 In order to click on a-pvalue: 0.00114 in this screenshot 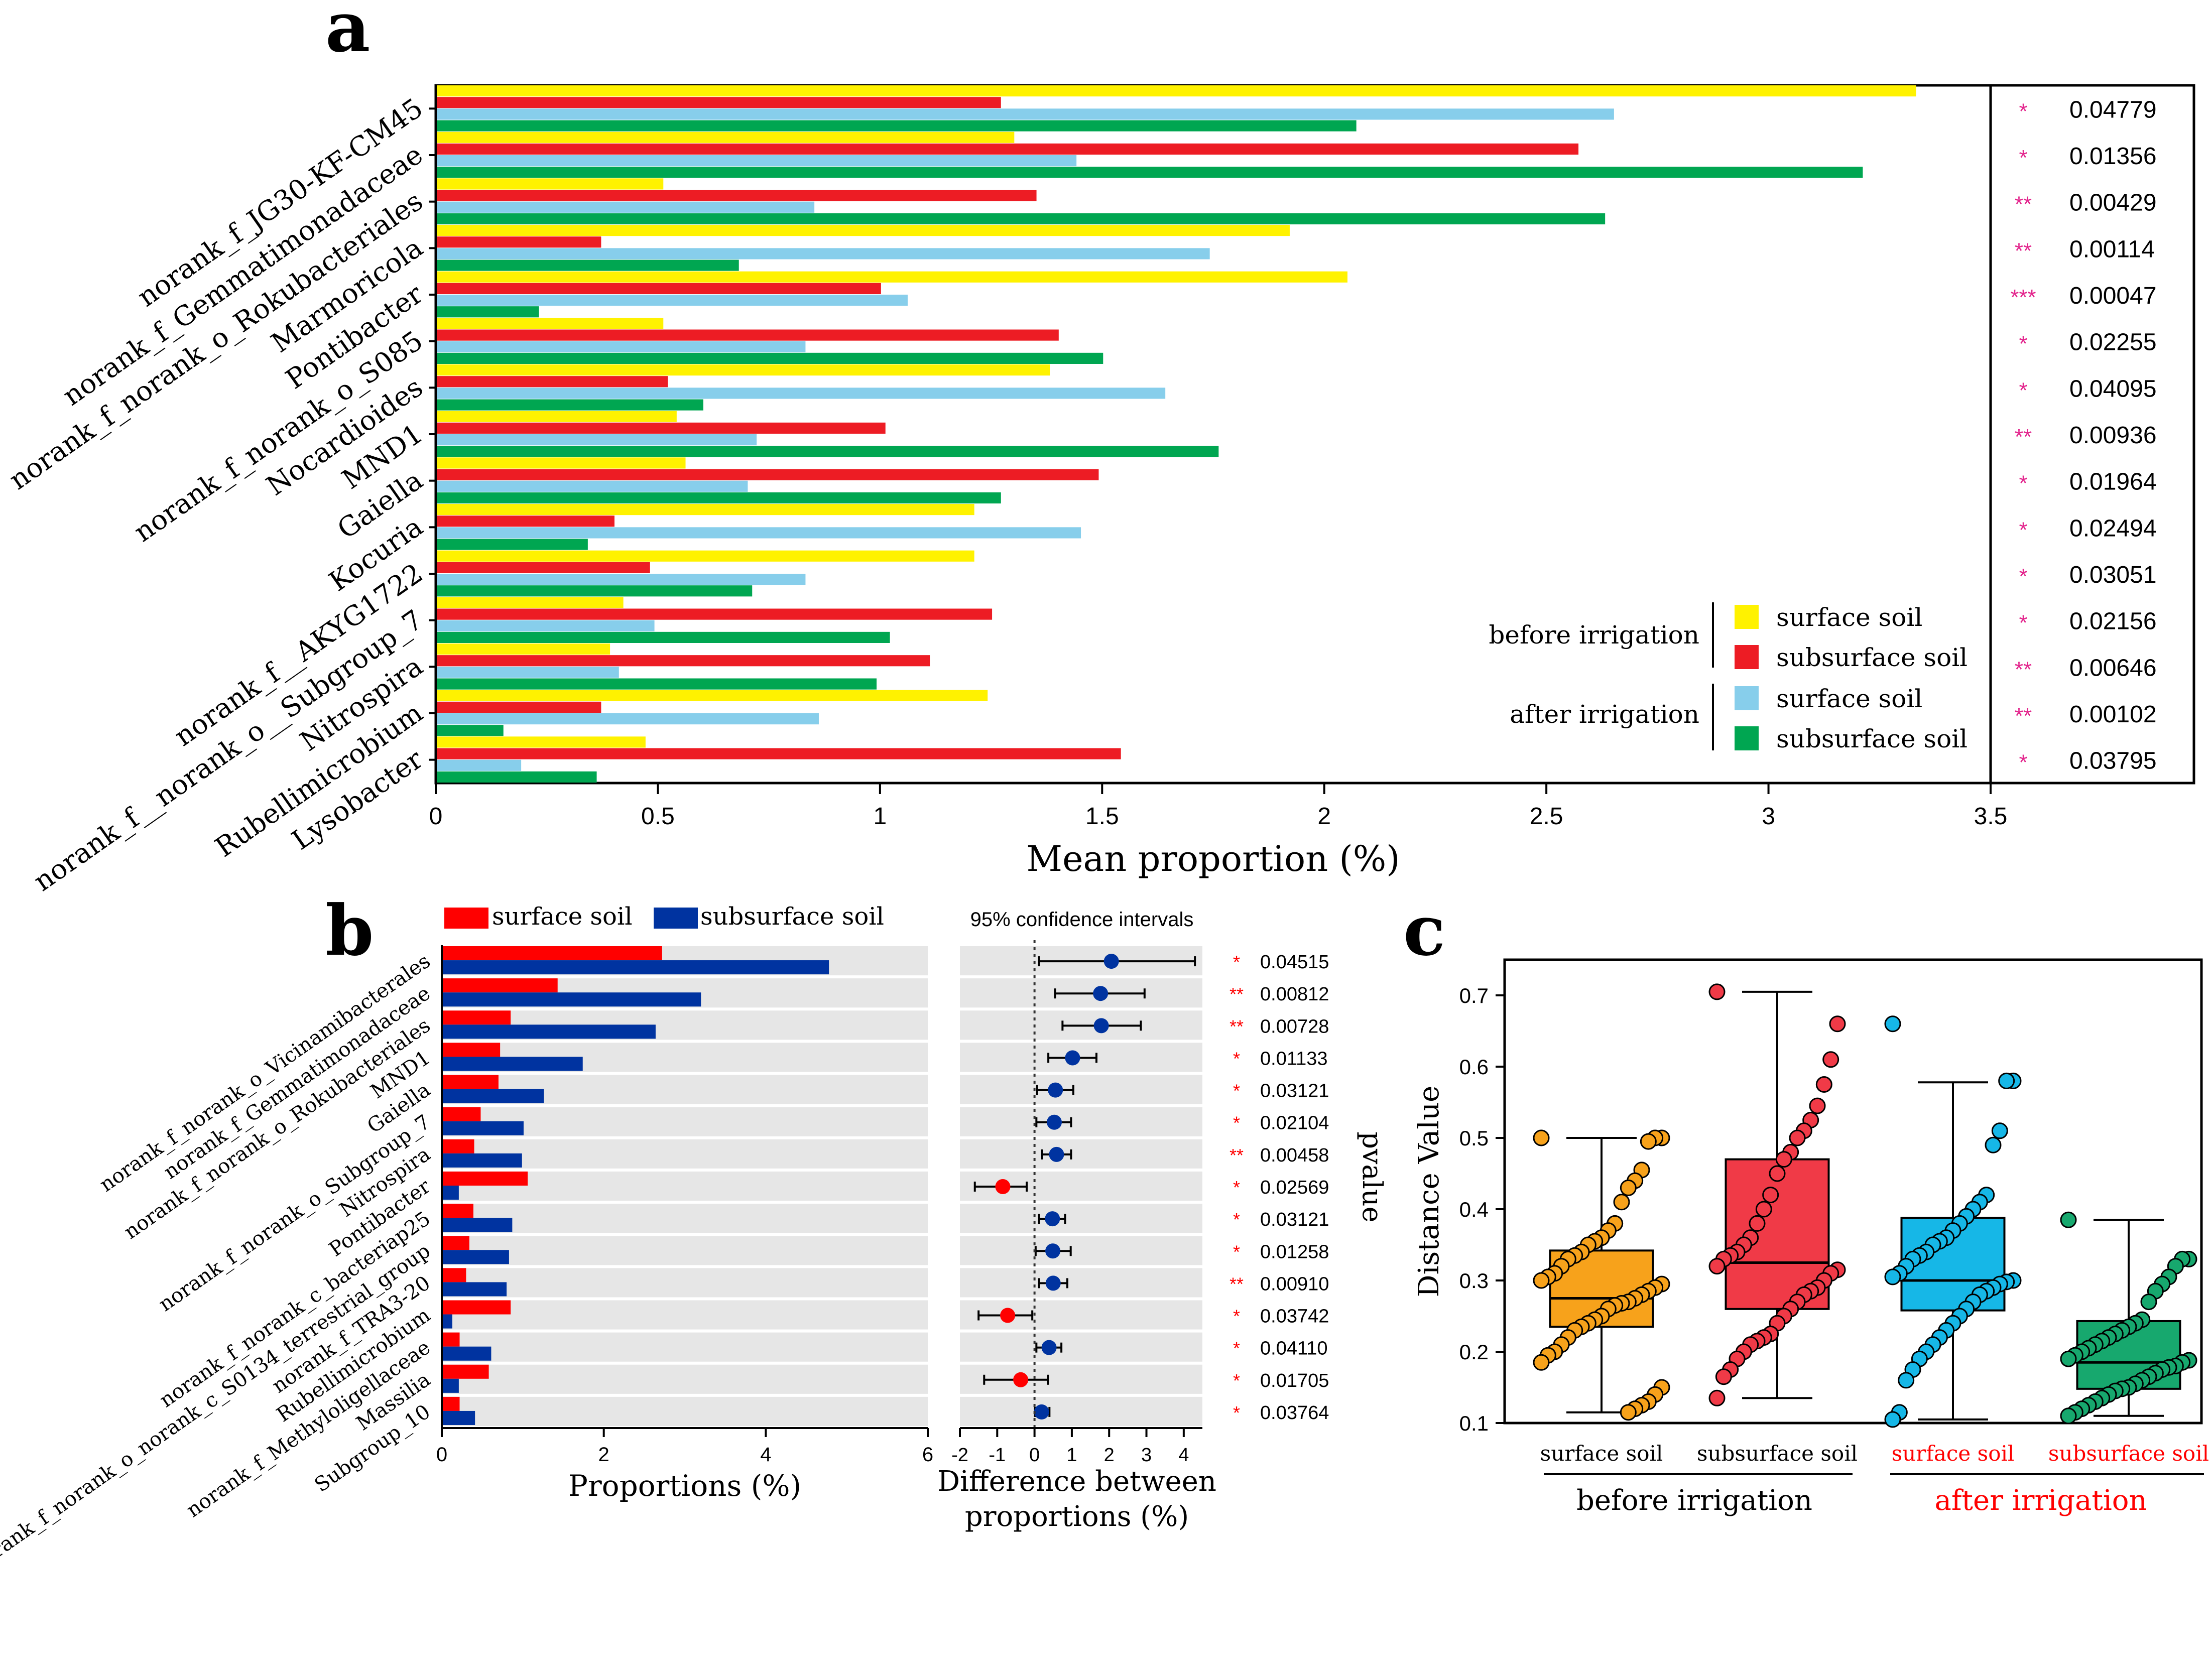, I will do `click(2112, 249)`.